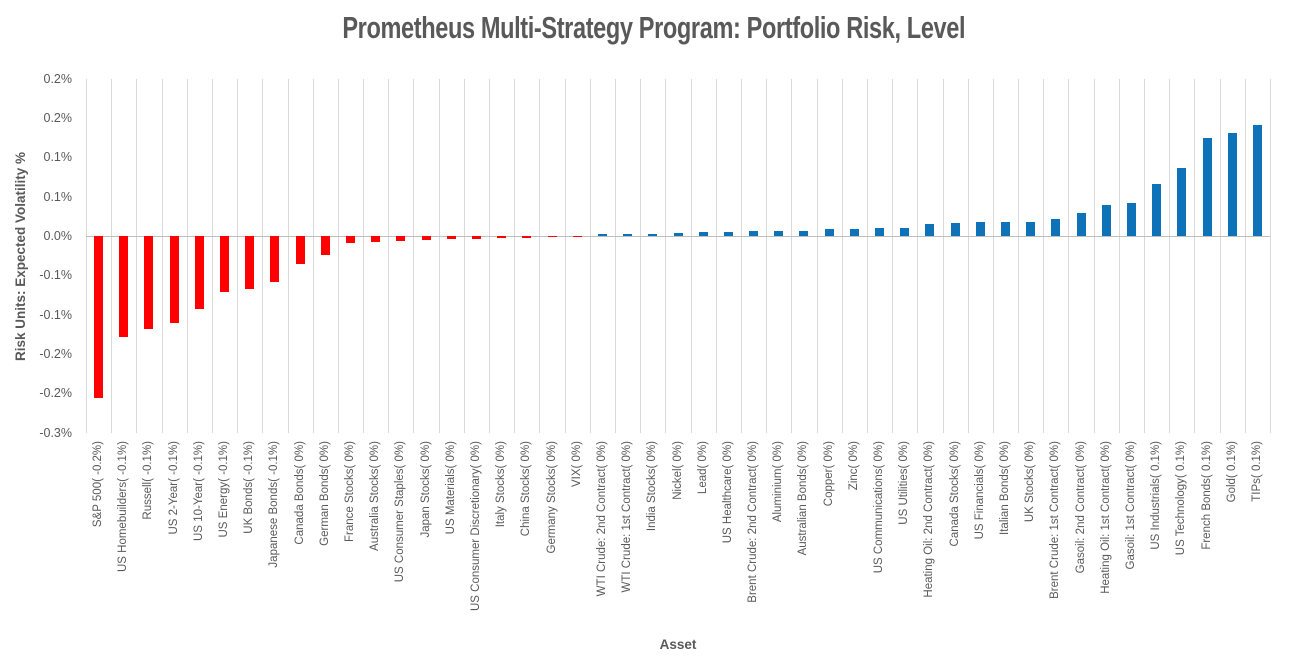  Describe the element at coordinates (450, 488) in the screenshot. I see `x-category-label: US Materials( 0%)` at that location.